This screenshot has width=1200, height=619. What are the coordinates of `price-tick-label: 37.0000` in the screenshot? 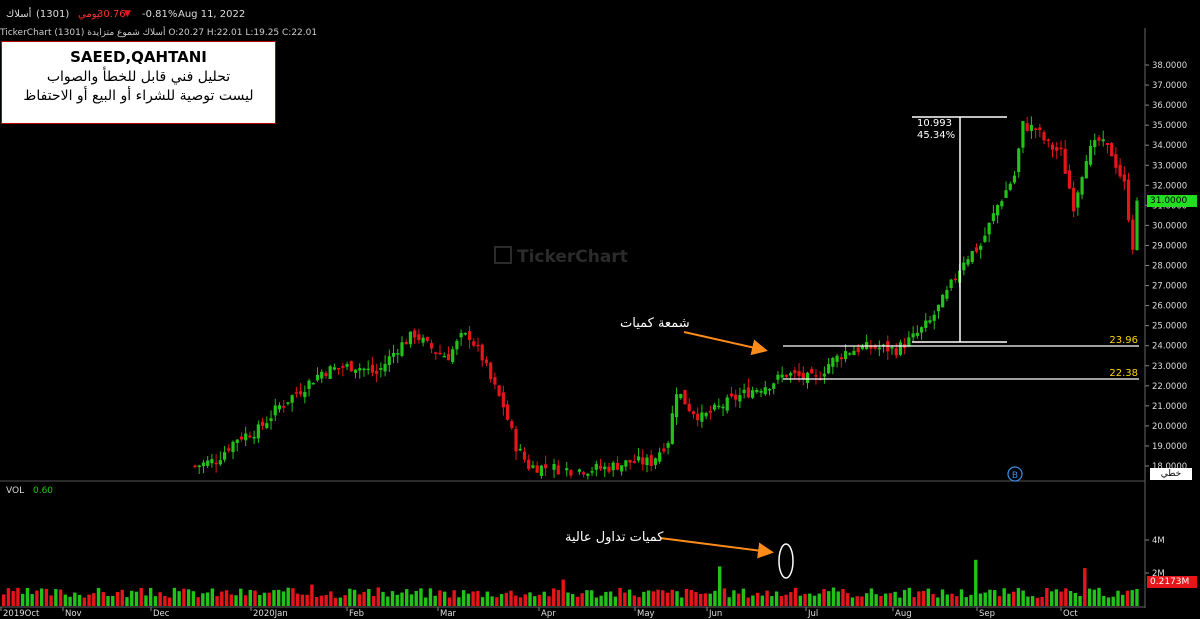 It's located at (1169, 86).